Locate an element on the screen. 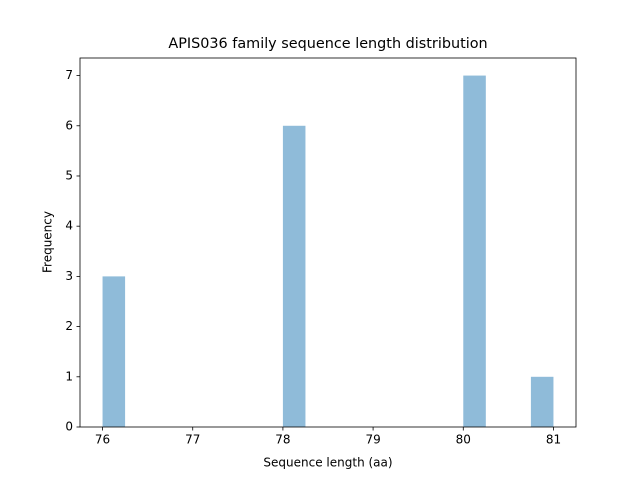 The height and width of the screenshot is (480, 640). x-tick-label: 79 is located at coordinates (372, 440).